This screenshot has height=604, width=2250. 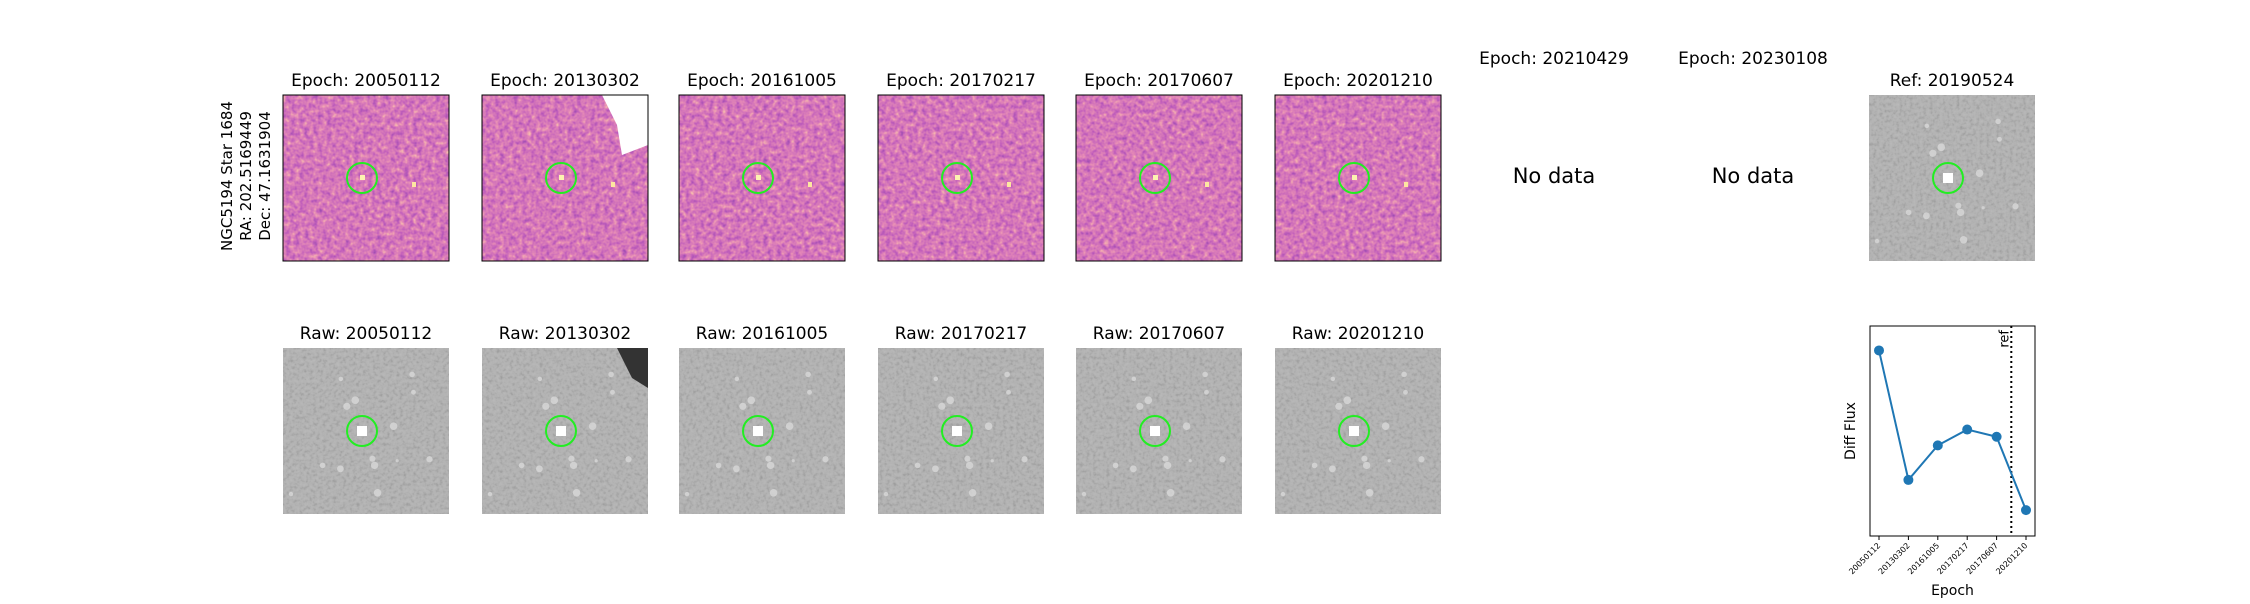 I want to click on panel-title: Epoch: 20130302, so click(x=565, y=81).